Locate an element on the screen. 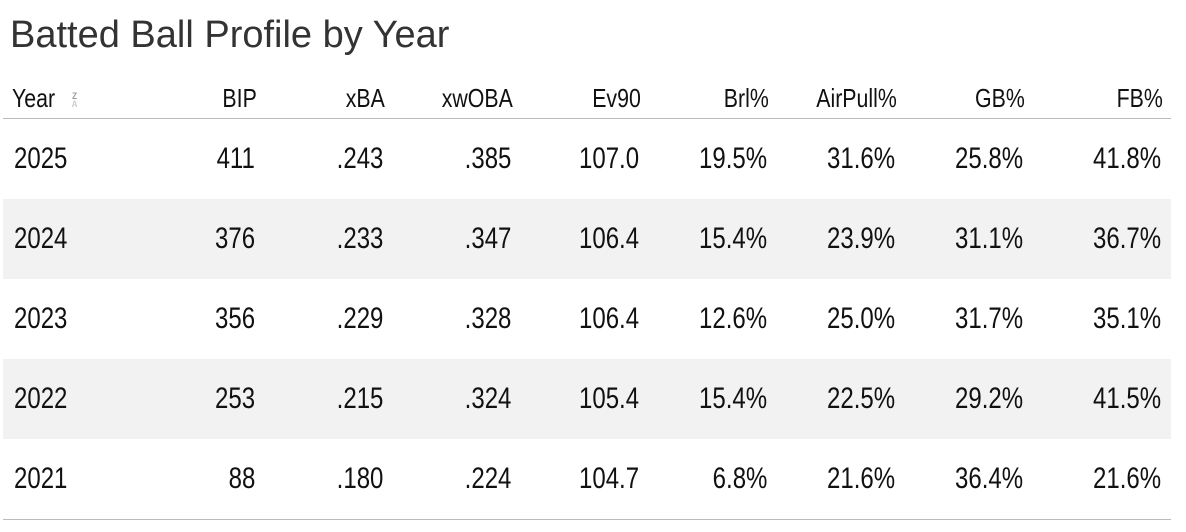 The width and height of the screenshot is (1186, 532). cell-fb-pct: 41.8% is located at coordinates (1126, 158).